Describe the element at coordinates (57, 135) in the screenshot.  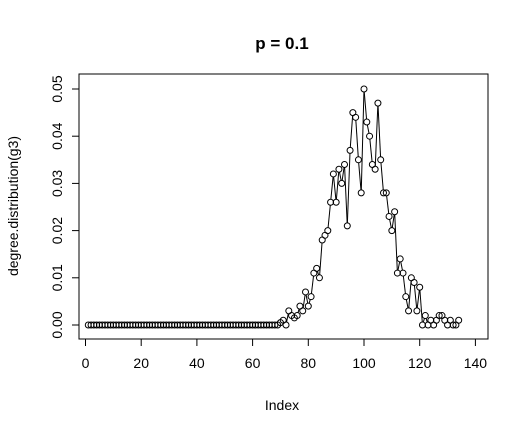
I see `y-tick-label: 0.04` at that location.